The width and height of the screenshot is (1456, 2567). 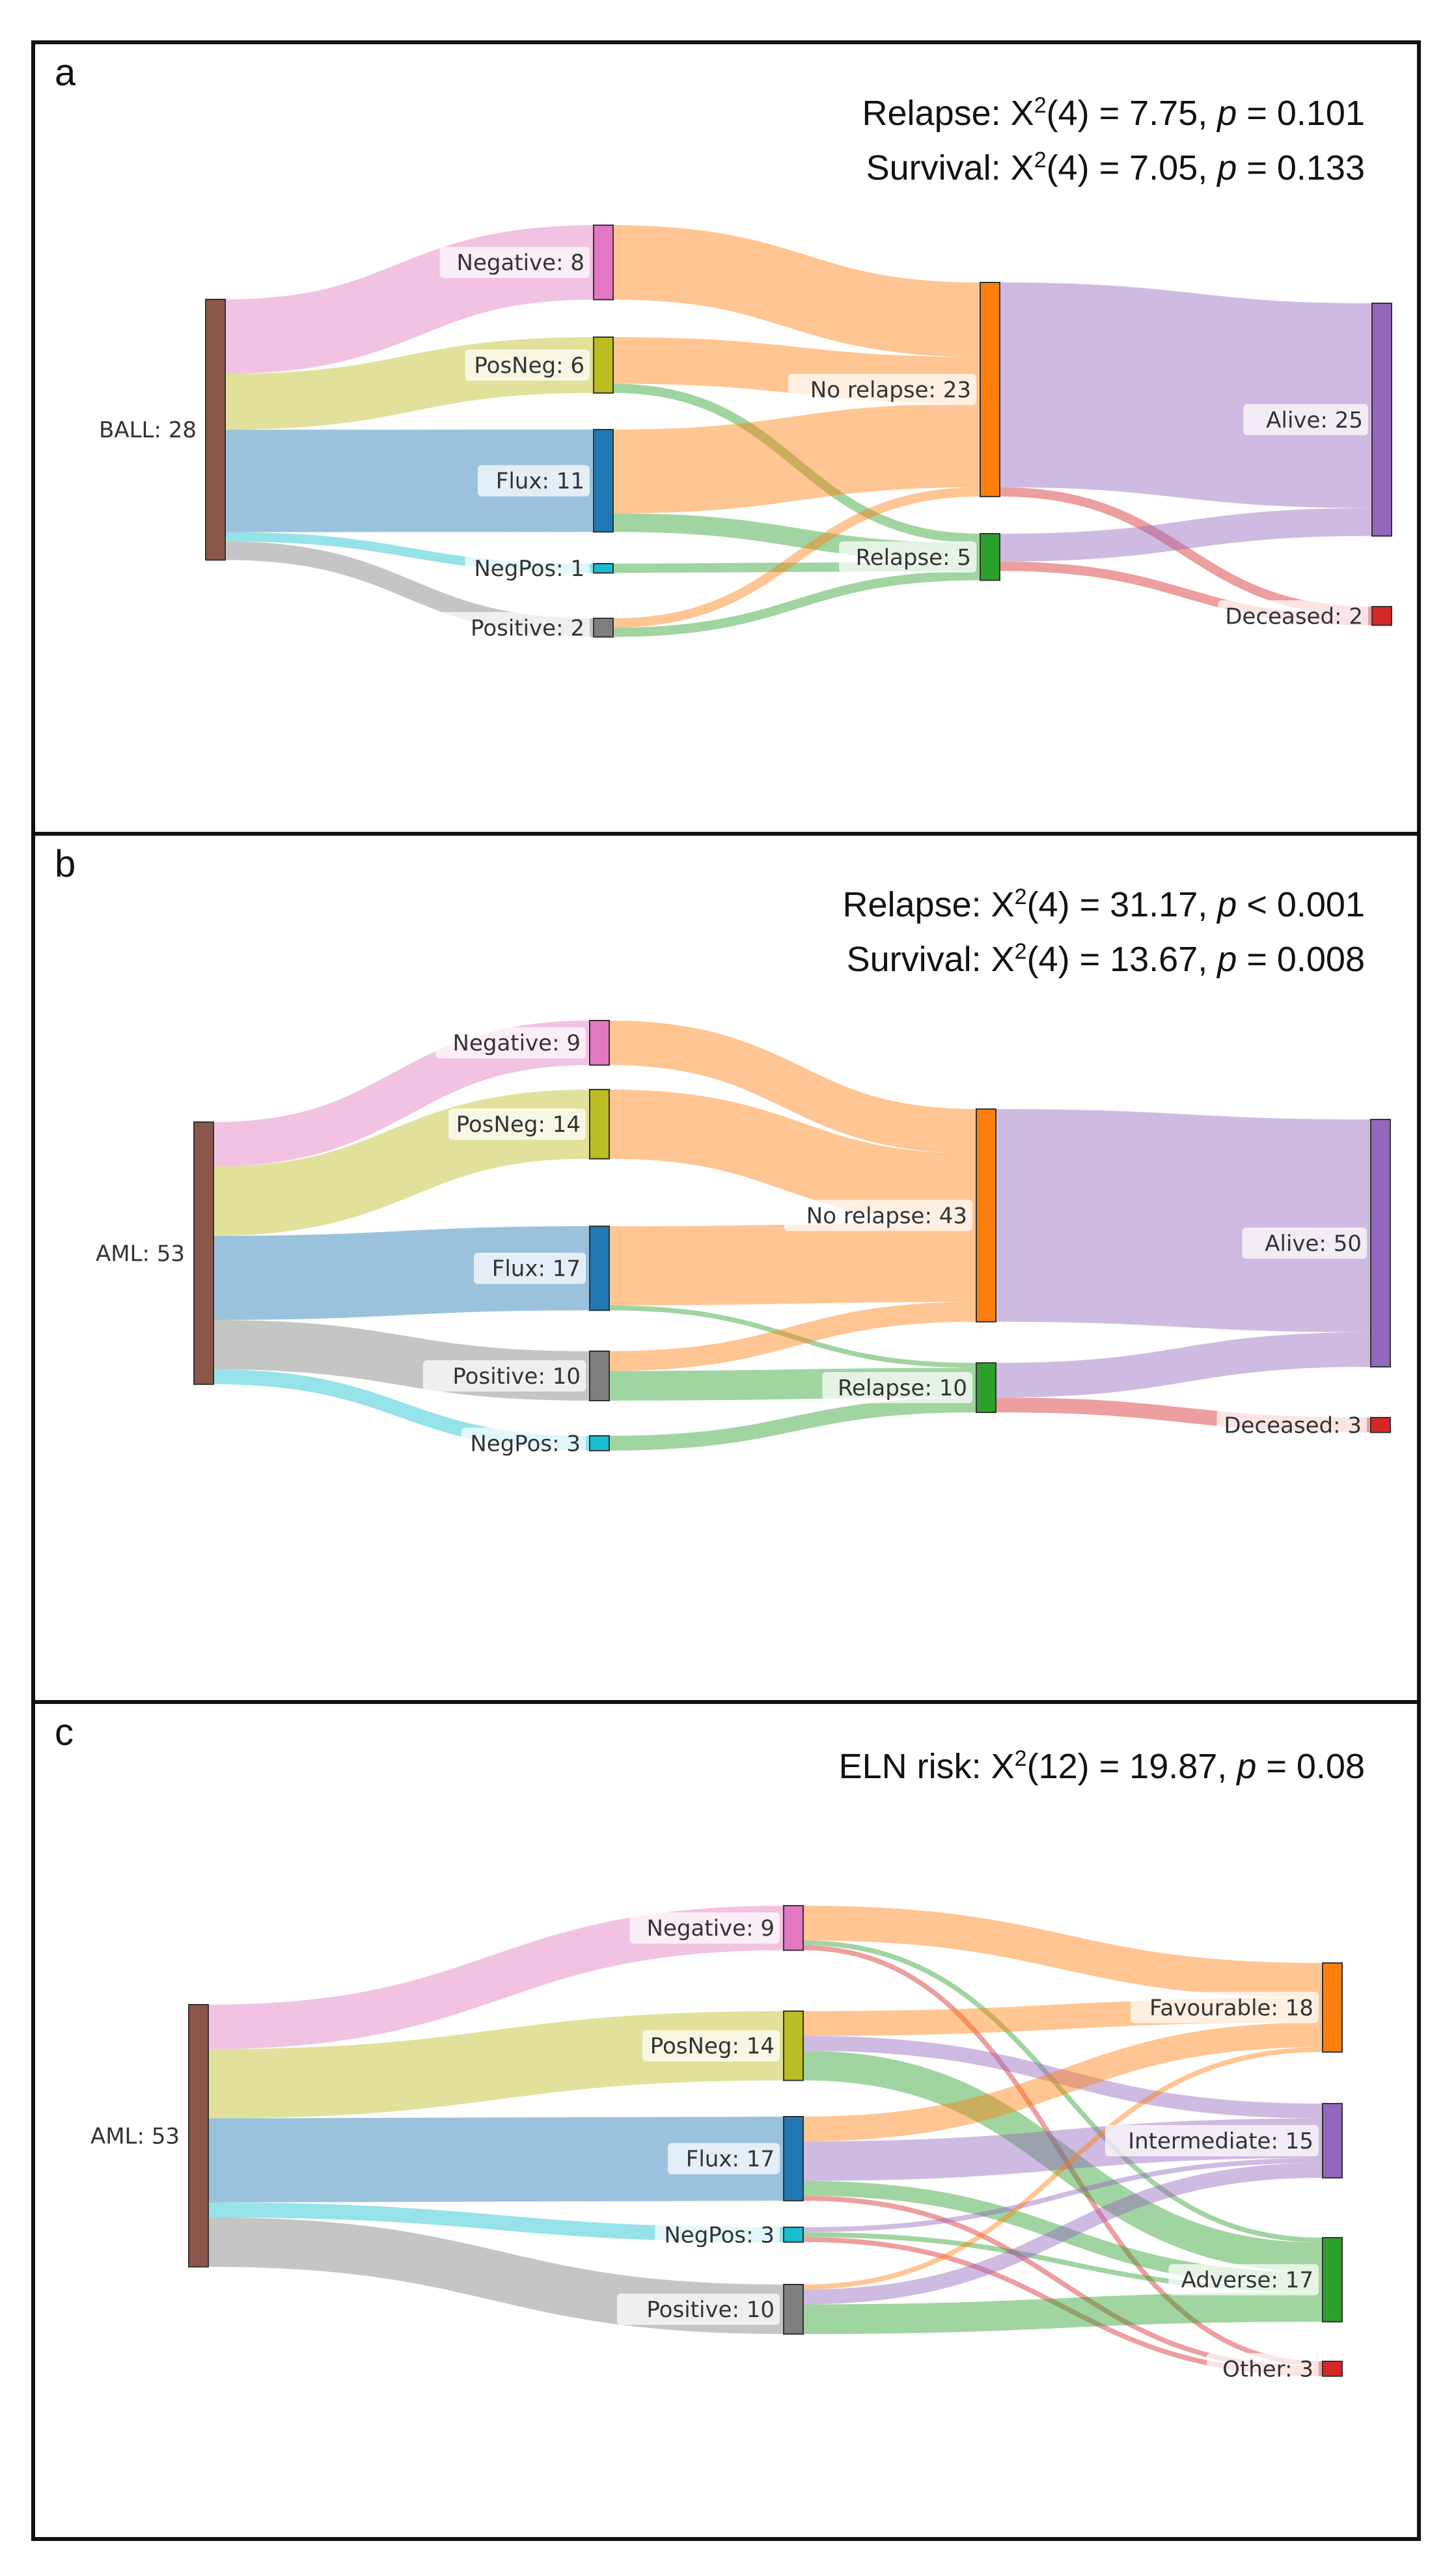 I want to click on link-positive-to-favourable, so click(x=1063, y=2168).